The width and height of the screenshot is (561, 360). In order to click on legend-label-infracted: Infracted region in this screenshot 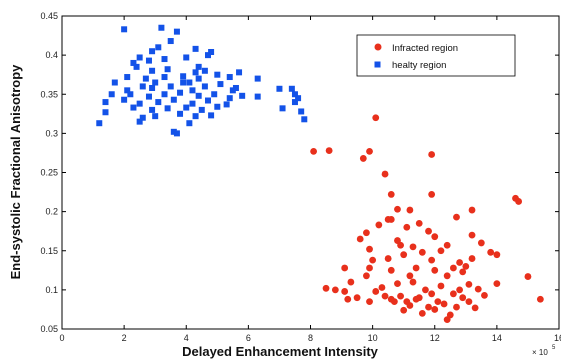, I will do `click(425, 48)`.